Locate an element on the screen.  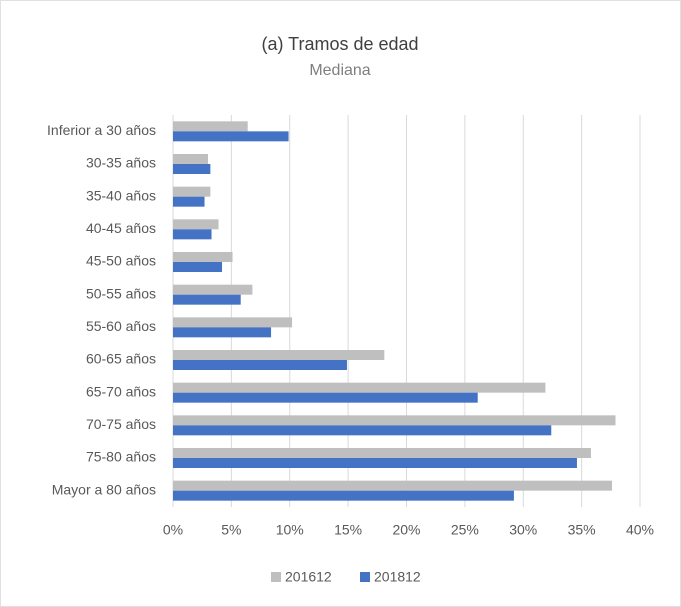
x-tick-label: 35% is located at coordinates (582, 530).